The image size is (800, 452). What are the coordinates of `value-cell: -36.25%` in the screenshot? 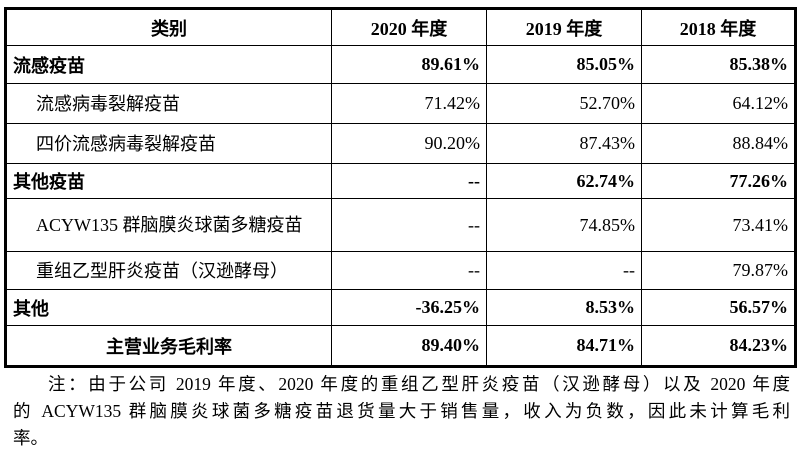 It's located at (409, 307).